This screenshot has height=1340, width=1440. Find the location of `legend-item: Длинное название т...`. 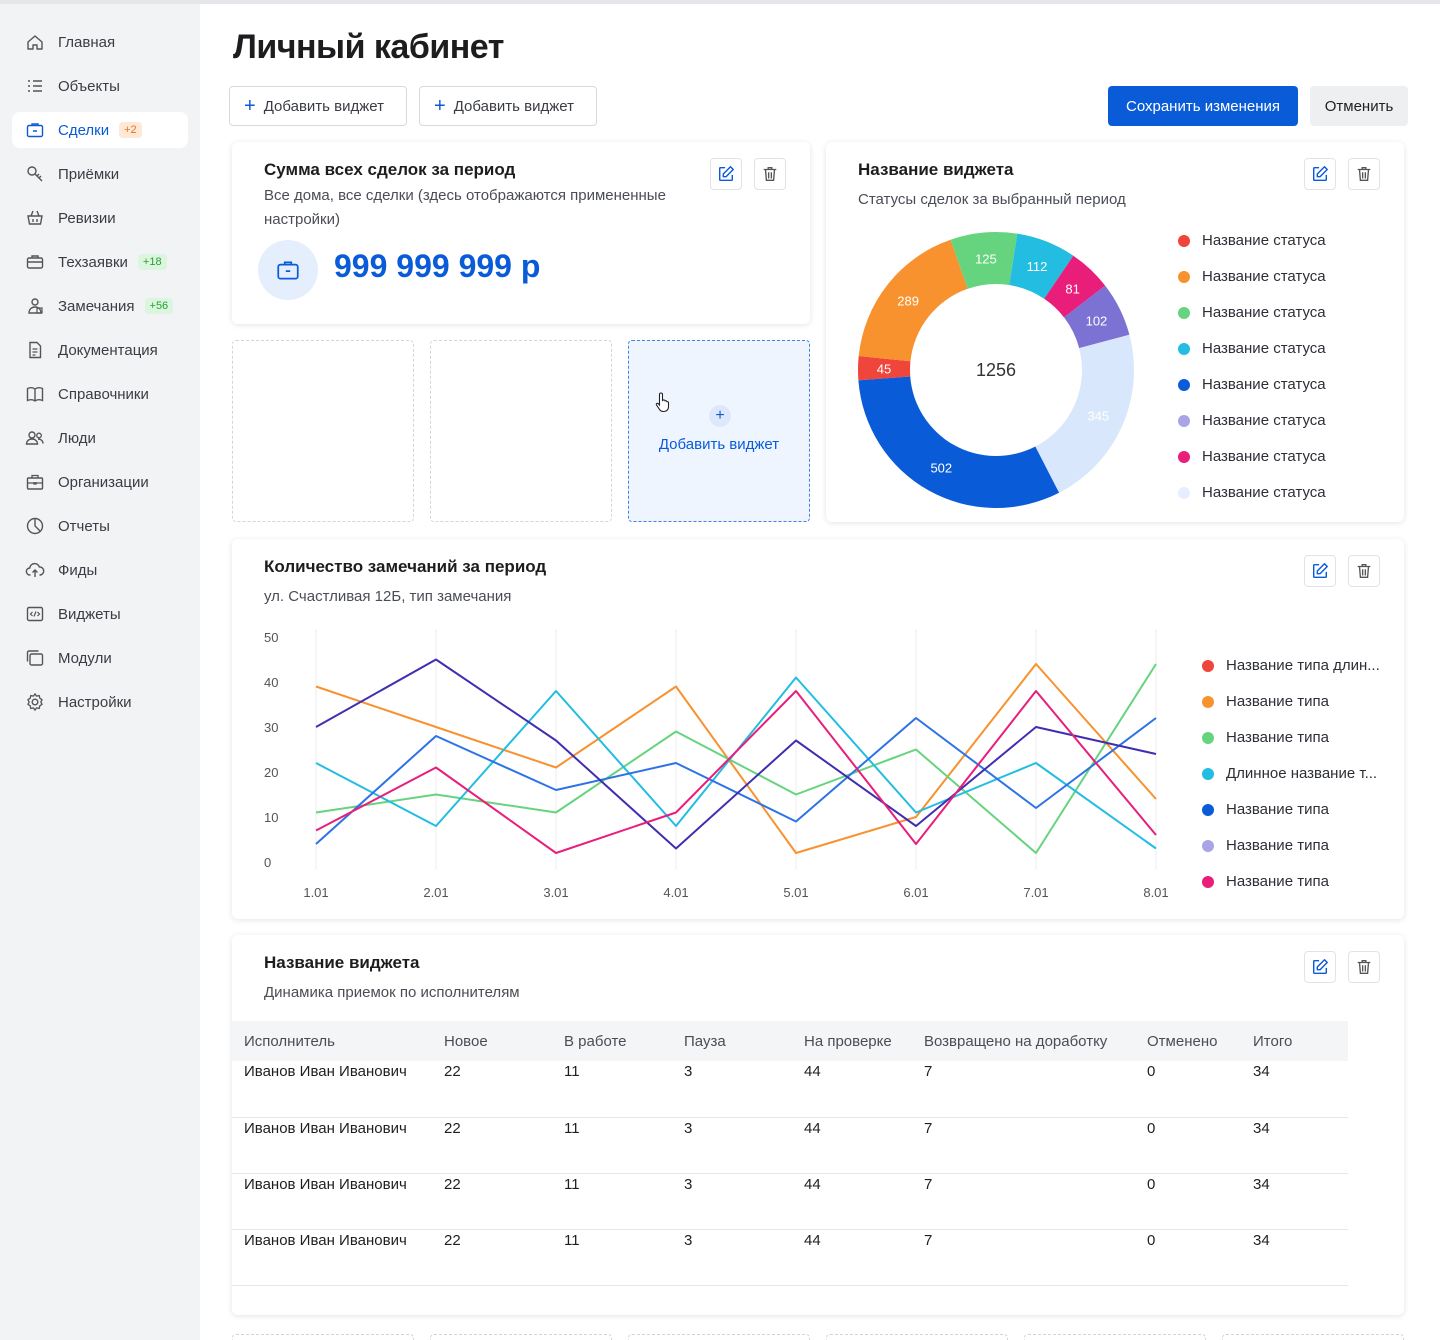

legend-item: Длинное название т... is located at coordinates (1289, 773).